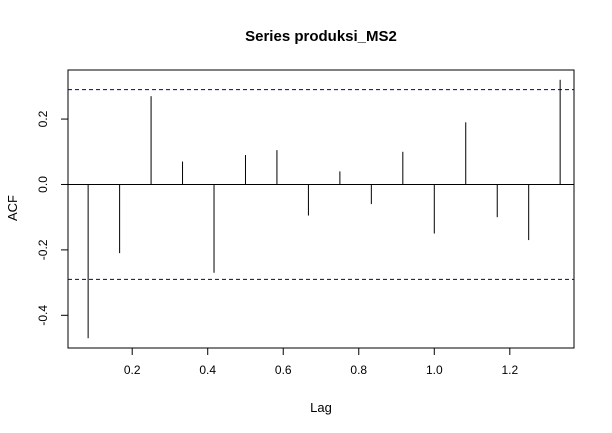 The image size is (612, 433). Describe the element at coordinates (434, 370) in the screenshot. I see `x-tick-label: 1.0` at that location.